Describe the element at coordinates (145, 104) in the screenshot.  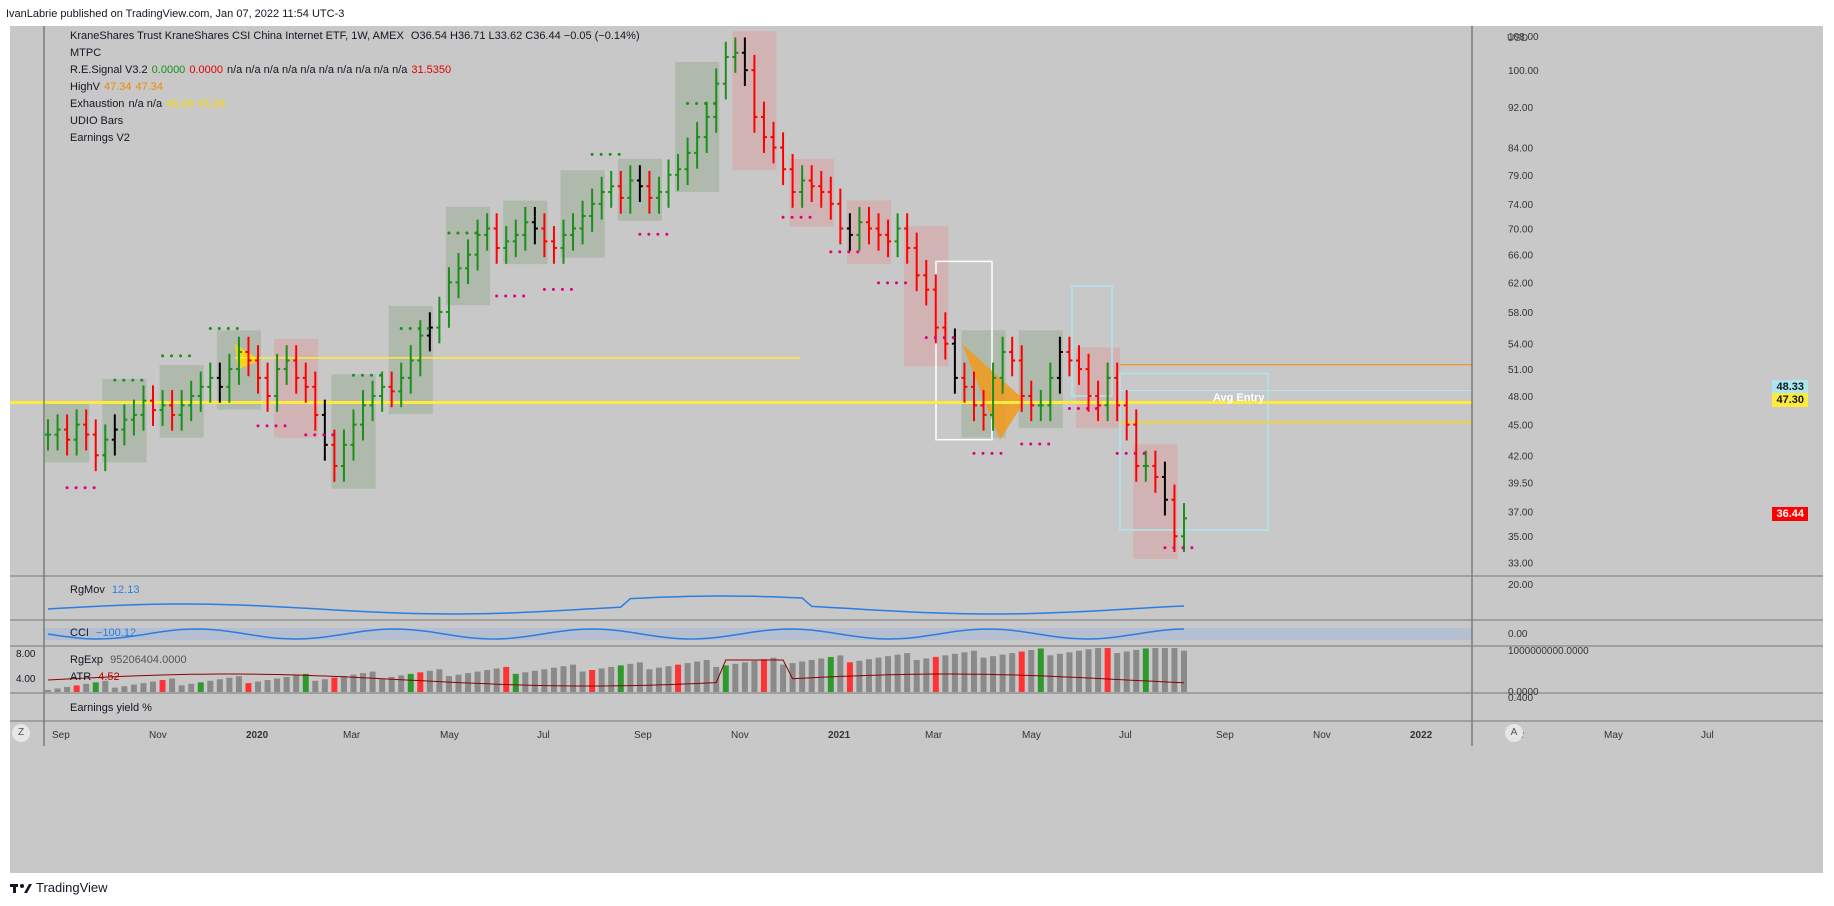
I see `indicator-value: n/a n/a` at that location.